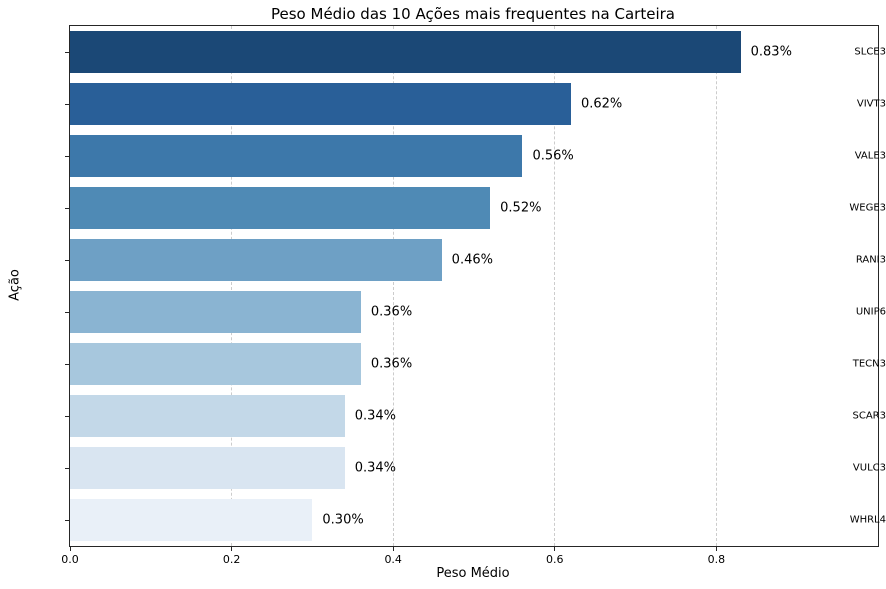 This screenshot has width=886, height=589. What do you see at coordinates (521, 208) in the screenshot?
I see `bar-value-label: 0.52%` at bounding box center [521, 208].